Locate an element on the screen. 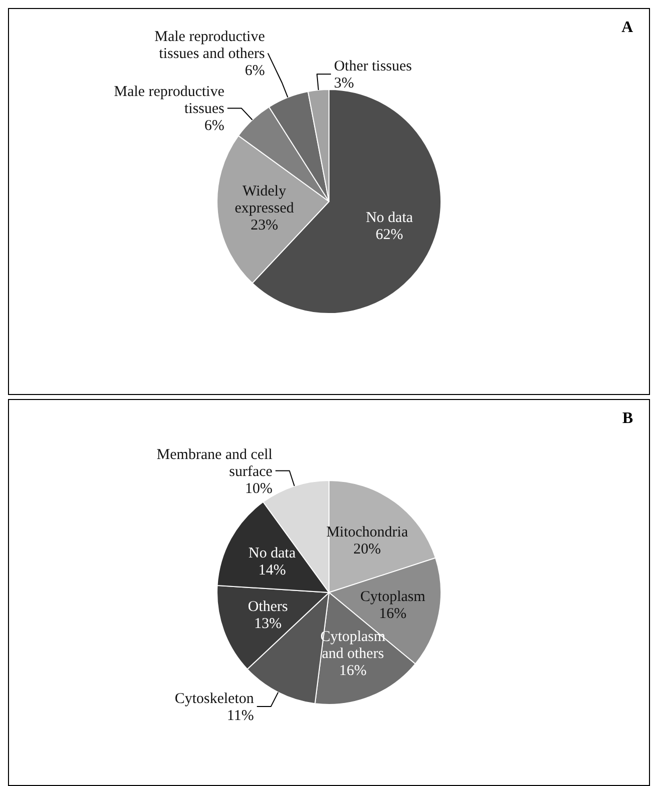 The height and width of the screenshot is (786, 666). slice-label: Others is located at coordinates (268, 607).